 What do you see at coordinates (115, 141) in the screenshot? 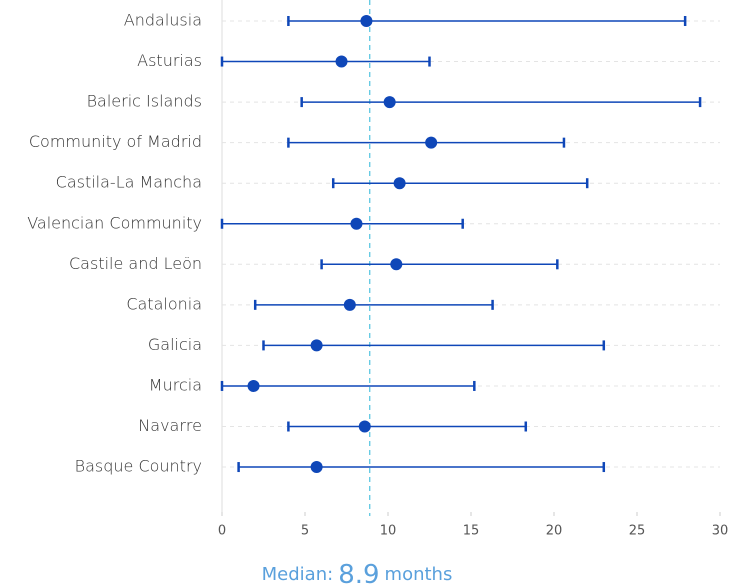
I see `category-label: Community of Madrid` at bounding box center [115, 141].